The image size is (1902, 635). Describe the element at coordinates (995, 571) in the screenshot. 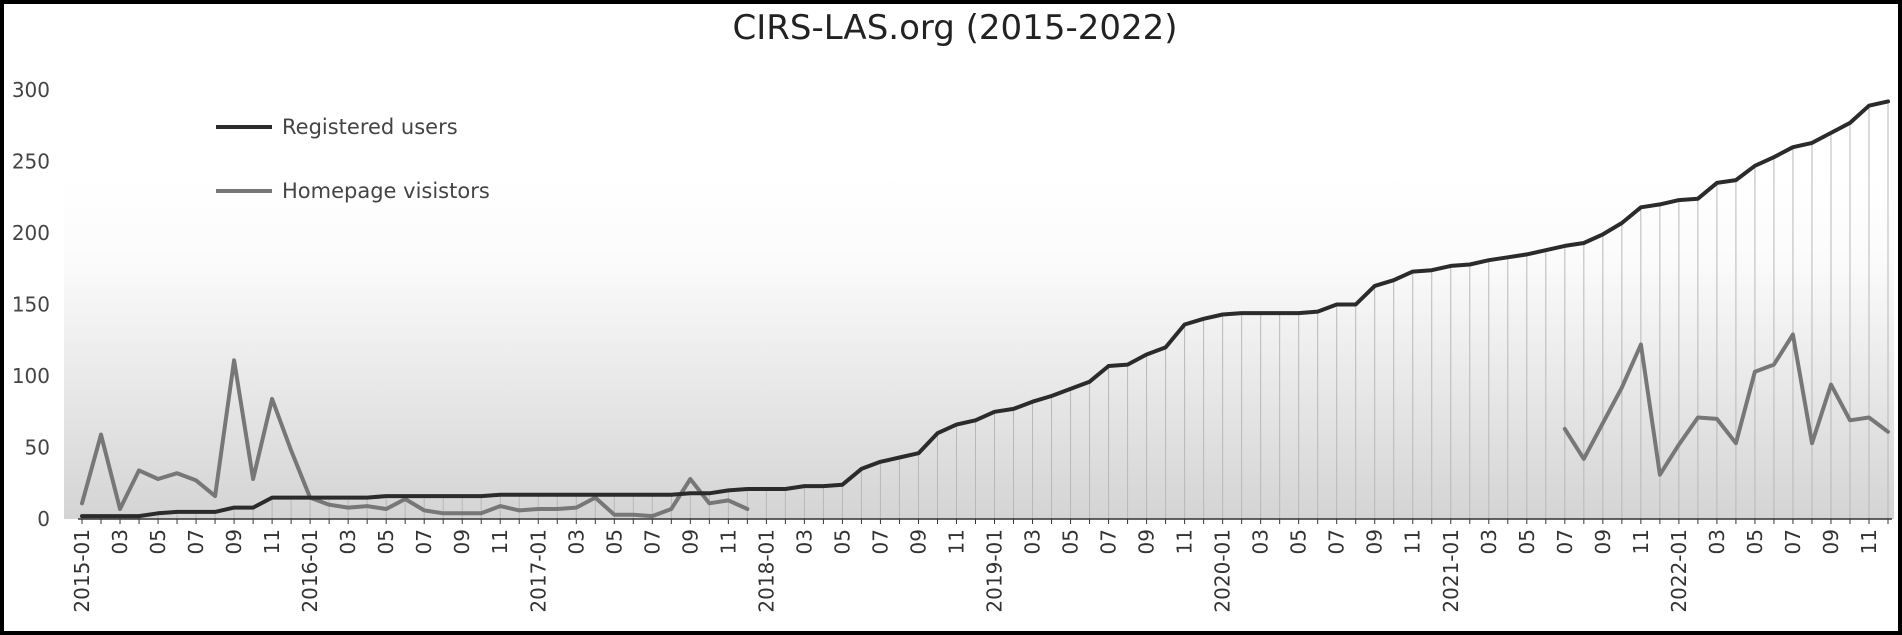

I see `x-tick-label: 2019-01` at that location.